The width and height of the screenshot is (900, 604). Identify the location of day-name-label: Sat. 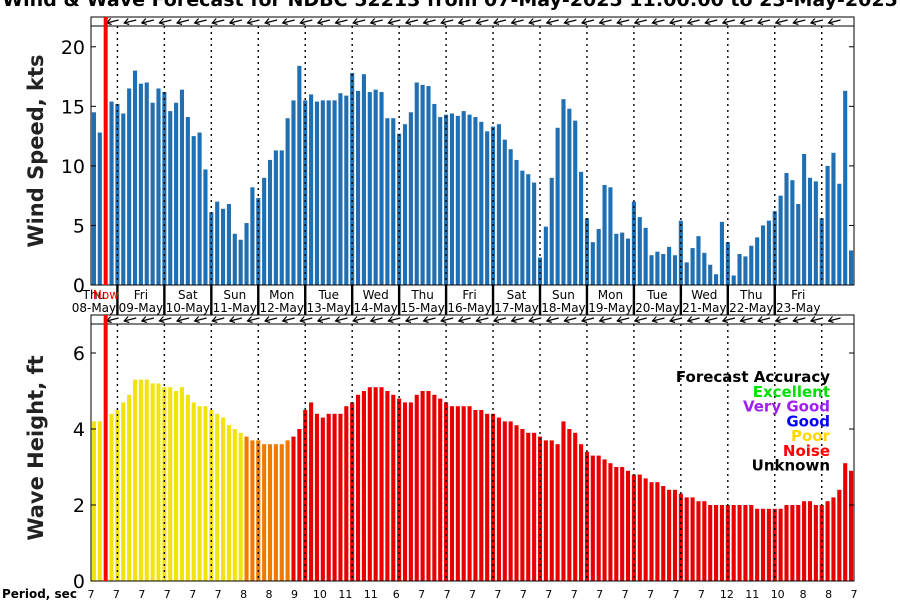
(188, 295).